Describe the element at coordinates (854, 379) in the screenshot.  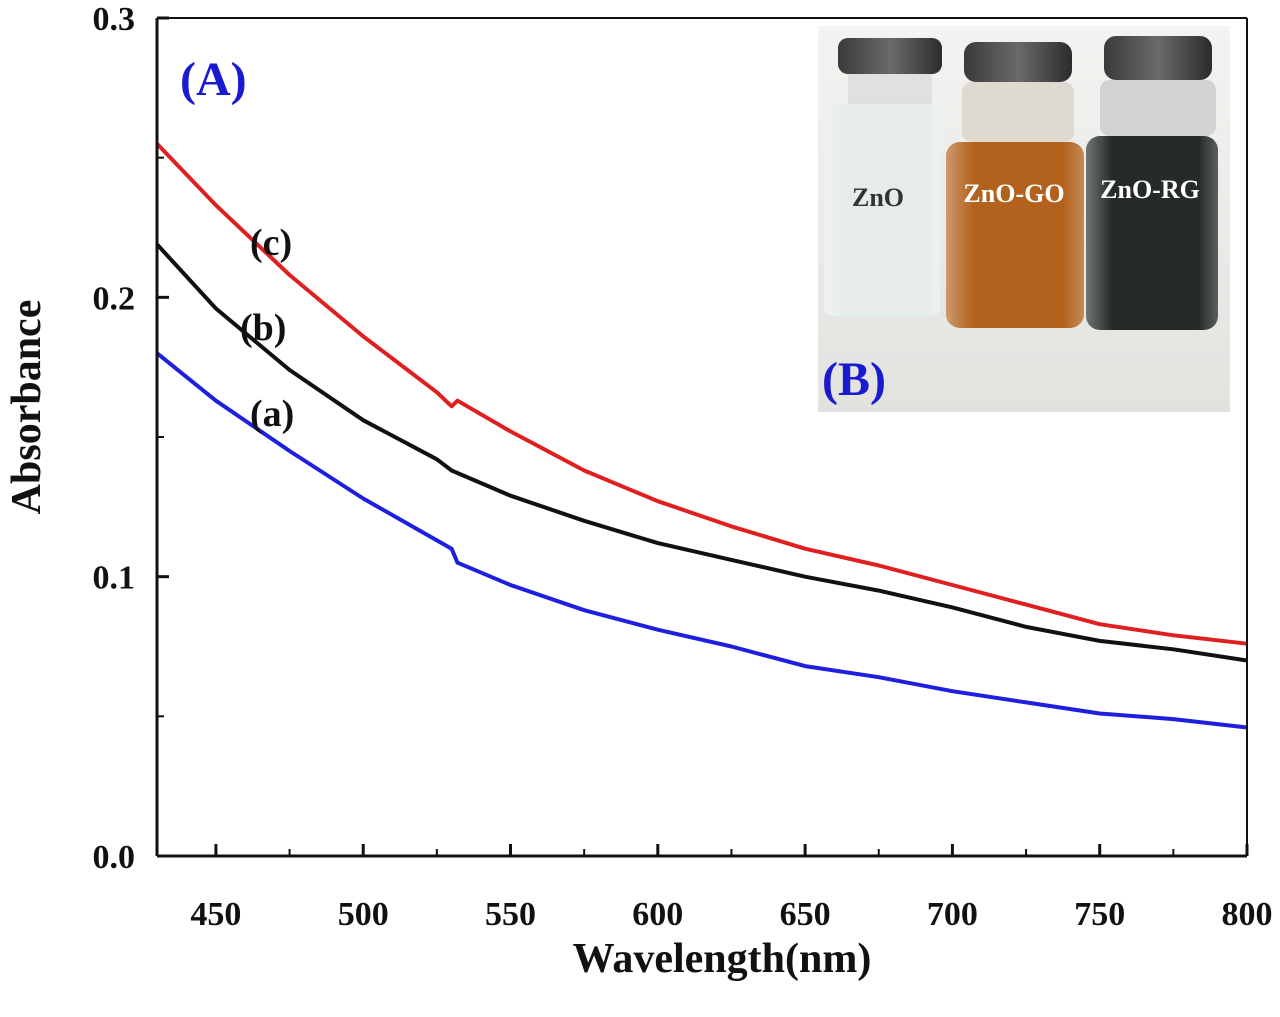
I see `panel-label-b: (B)` at that location.